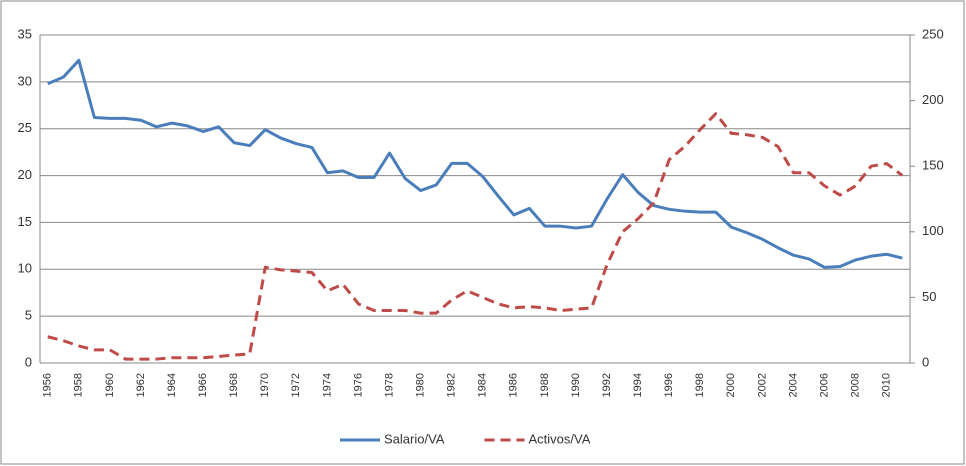  I want to click on legend-label: Salario/VA, so click(414, 438).